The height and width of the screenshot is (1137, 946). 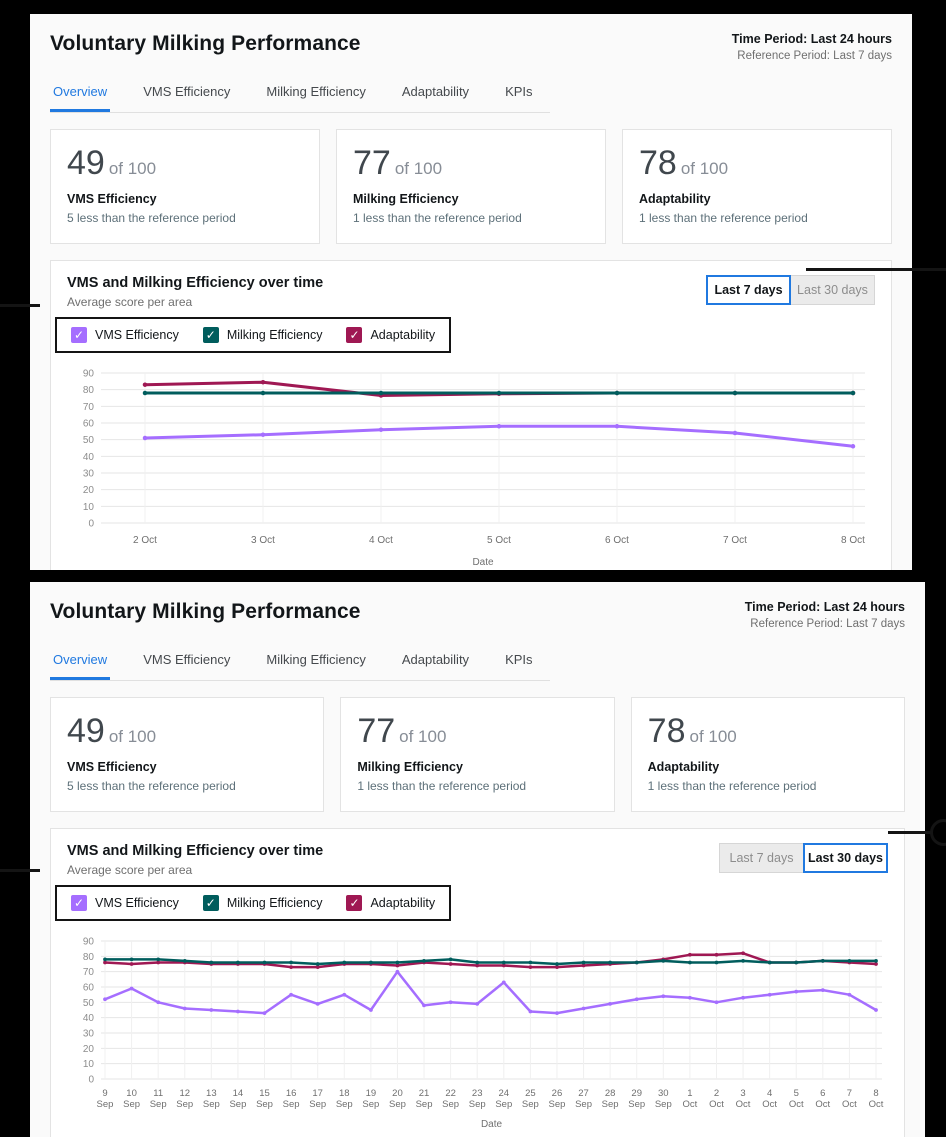 What do you see at coordinates (274, 335) in the screenshot?
I see `legend-label: Milking Efficiency` at bounding box center [274, 335].